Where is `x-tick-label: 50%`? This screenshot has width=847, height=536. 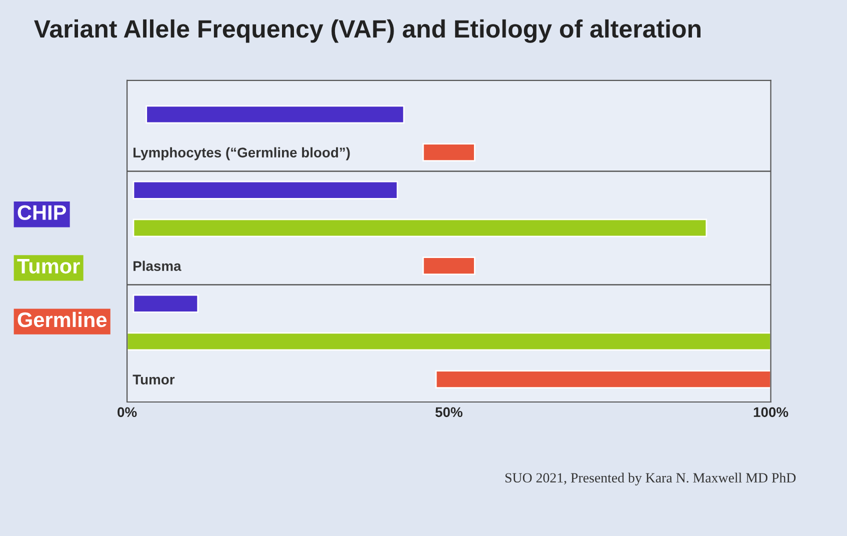
x-tick-label: 50% is located at coordinates (448, 412).